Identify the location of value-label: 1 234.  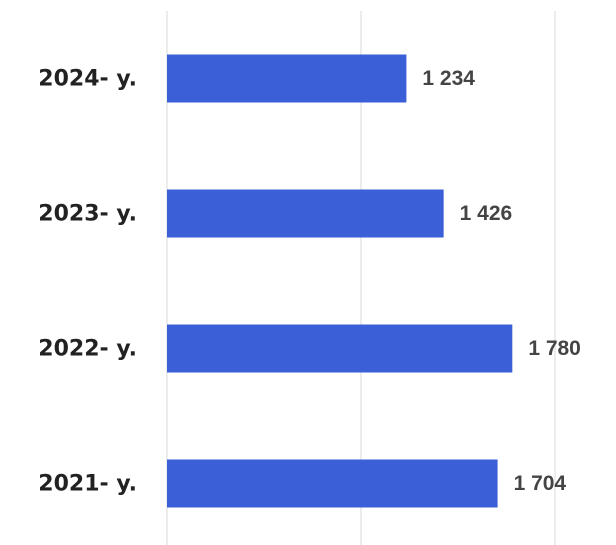
(448, 78).